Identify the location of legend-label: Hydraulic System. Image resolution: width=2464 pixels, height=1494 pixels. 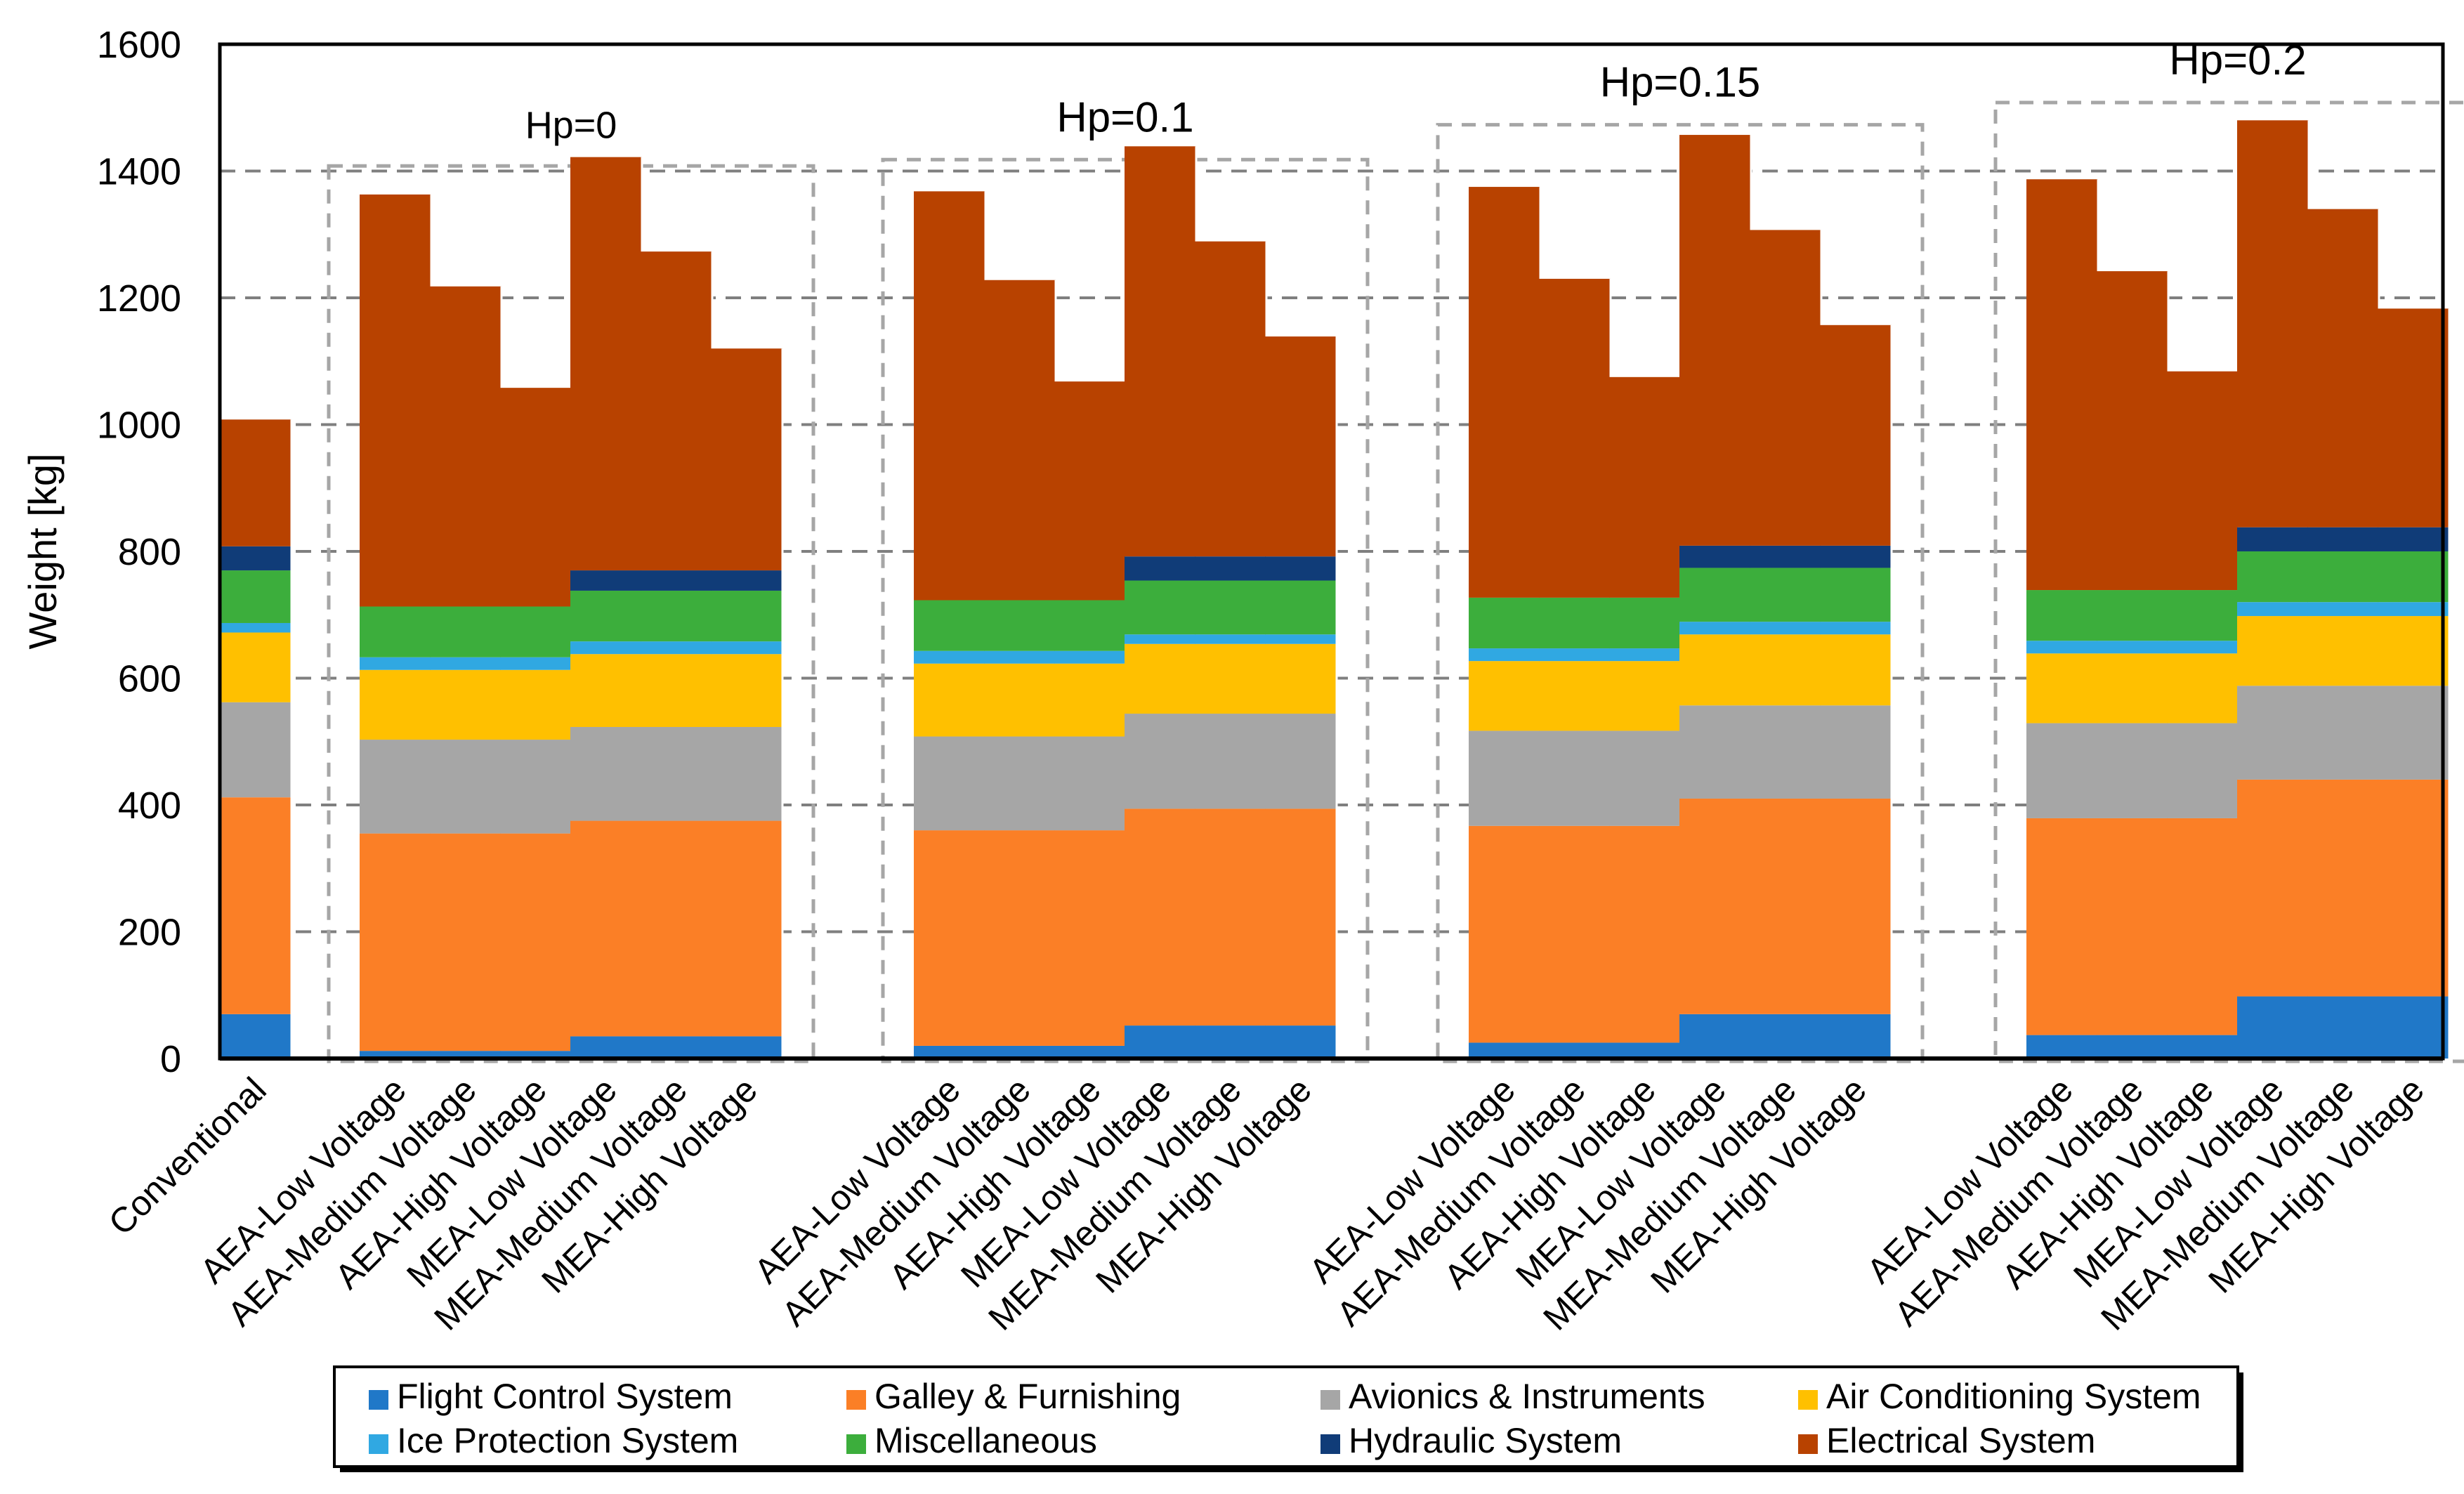
(1485, 1440).